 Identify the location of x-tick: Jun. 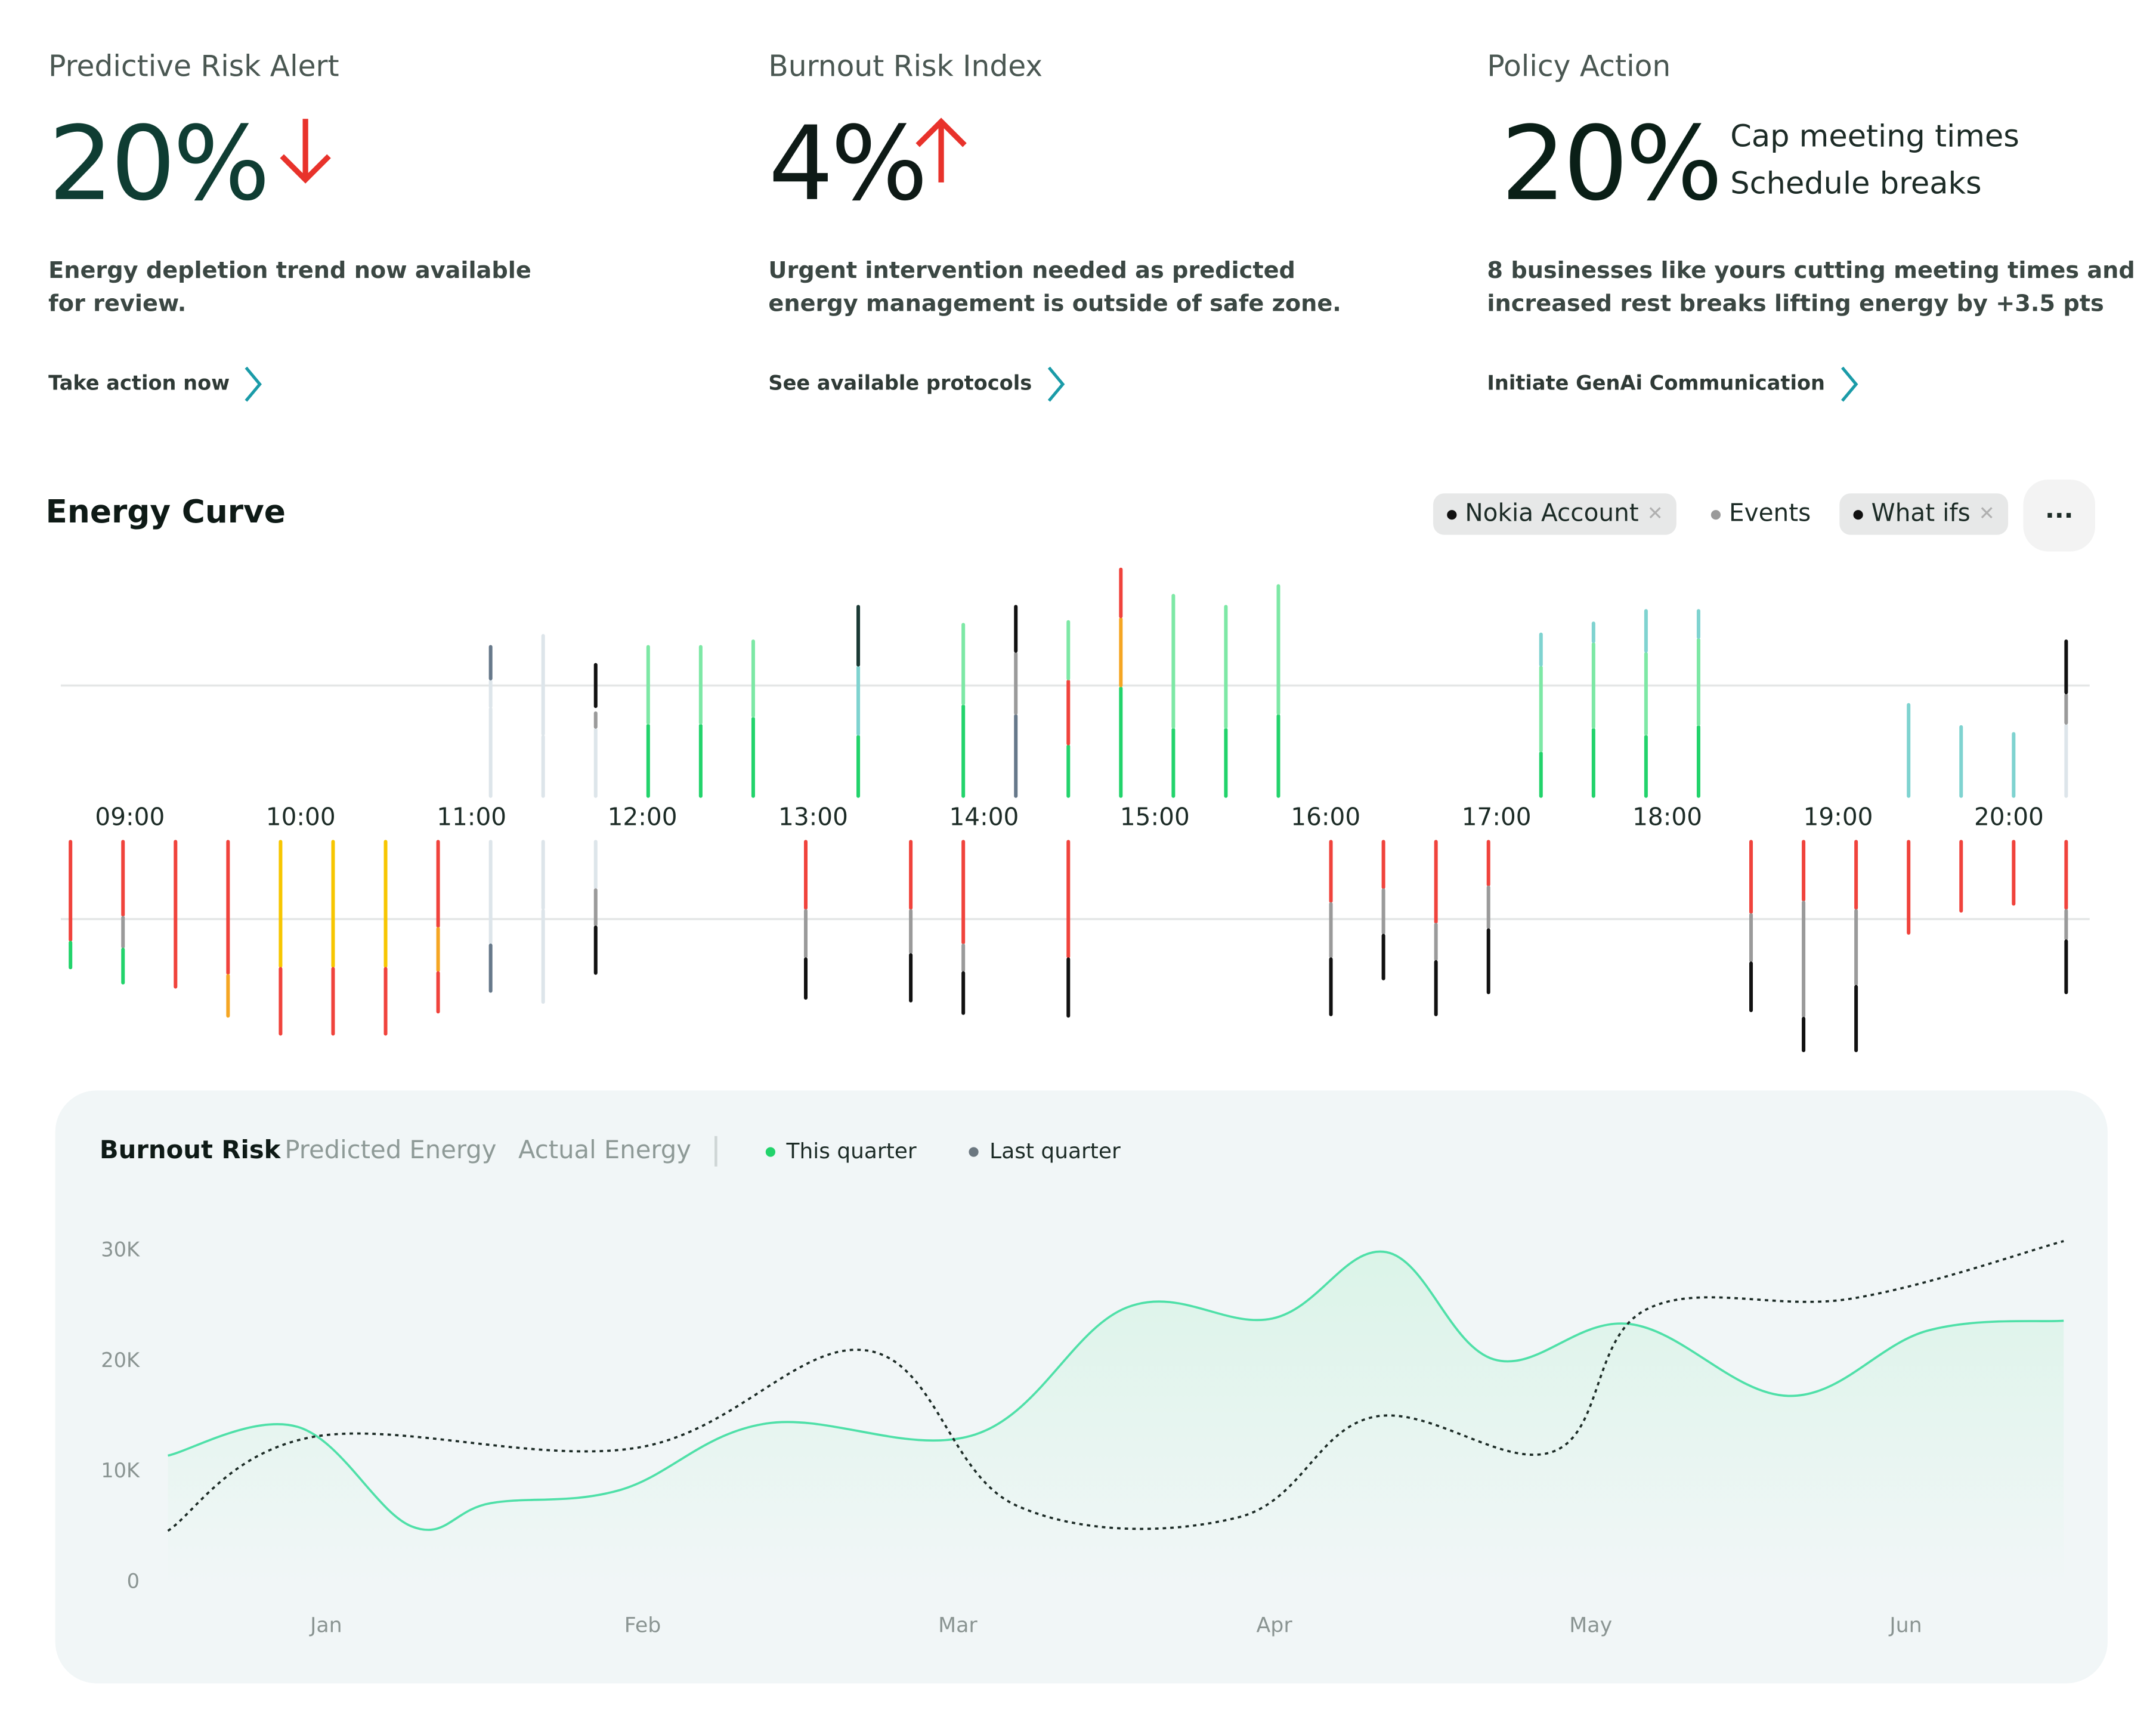
(1906, 1625).